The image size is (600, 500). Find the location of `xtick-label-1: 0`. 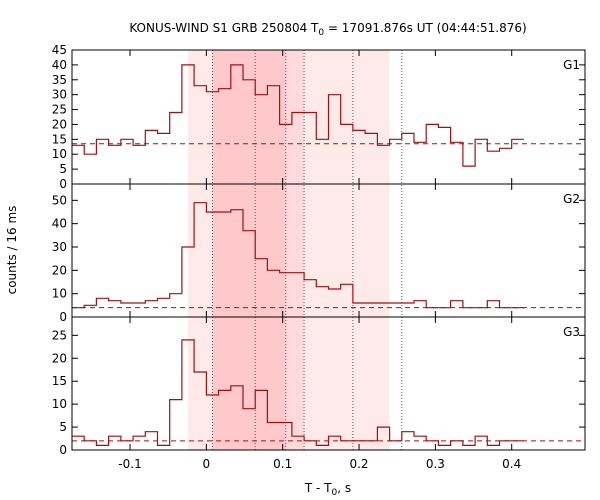

xtick-label-1: 0 is located at coordinates (207, 464).